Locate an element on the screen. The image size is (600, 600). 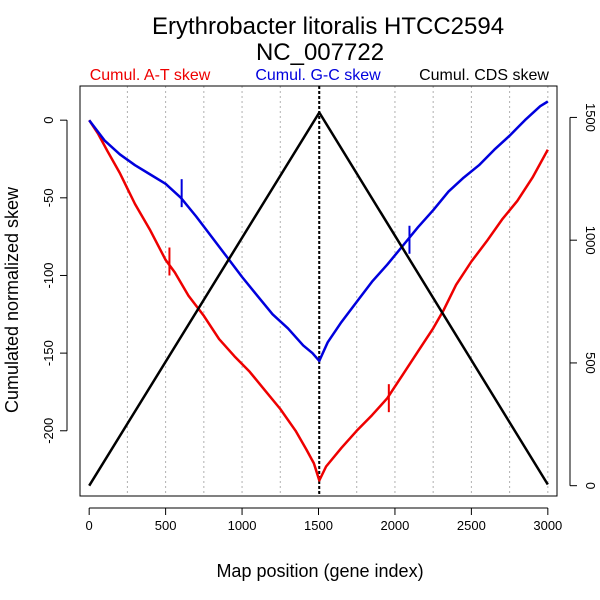
legend-gc-skew: Cumul. G-C skew is located at coordinates (318, 75).